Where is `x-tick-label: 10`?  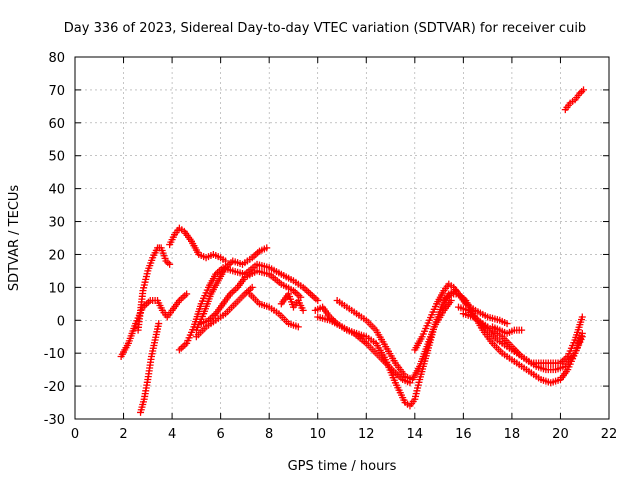
x-tick-label: 10 is located at coordinates (317, 434).